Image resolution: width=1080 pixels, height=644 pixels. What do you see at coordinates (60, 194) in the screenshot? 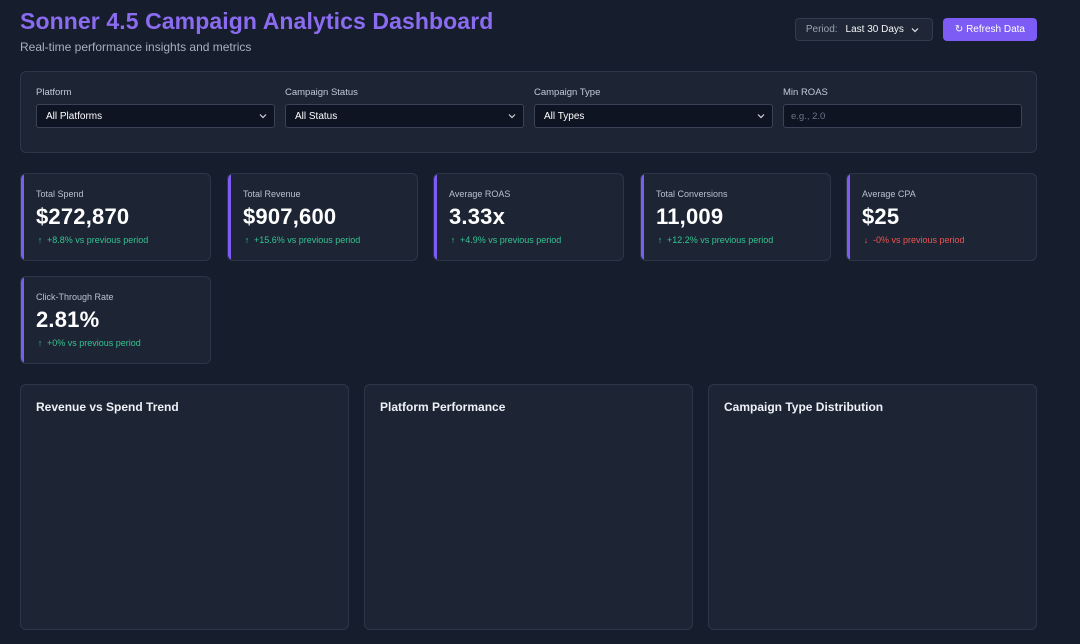
I see `metric-label: Total Spend` at bounding box center [60, 194].